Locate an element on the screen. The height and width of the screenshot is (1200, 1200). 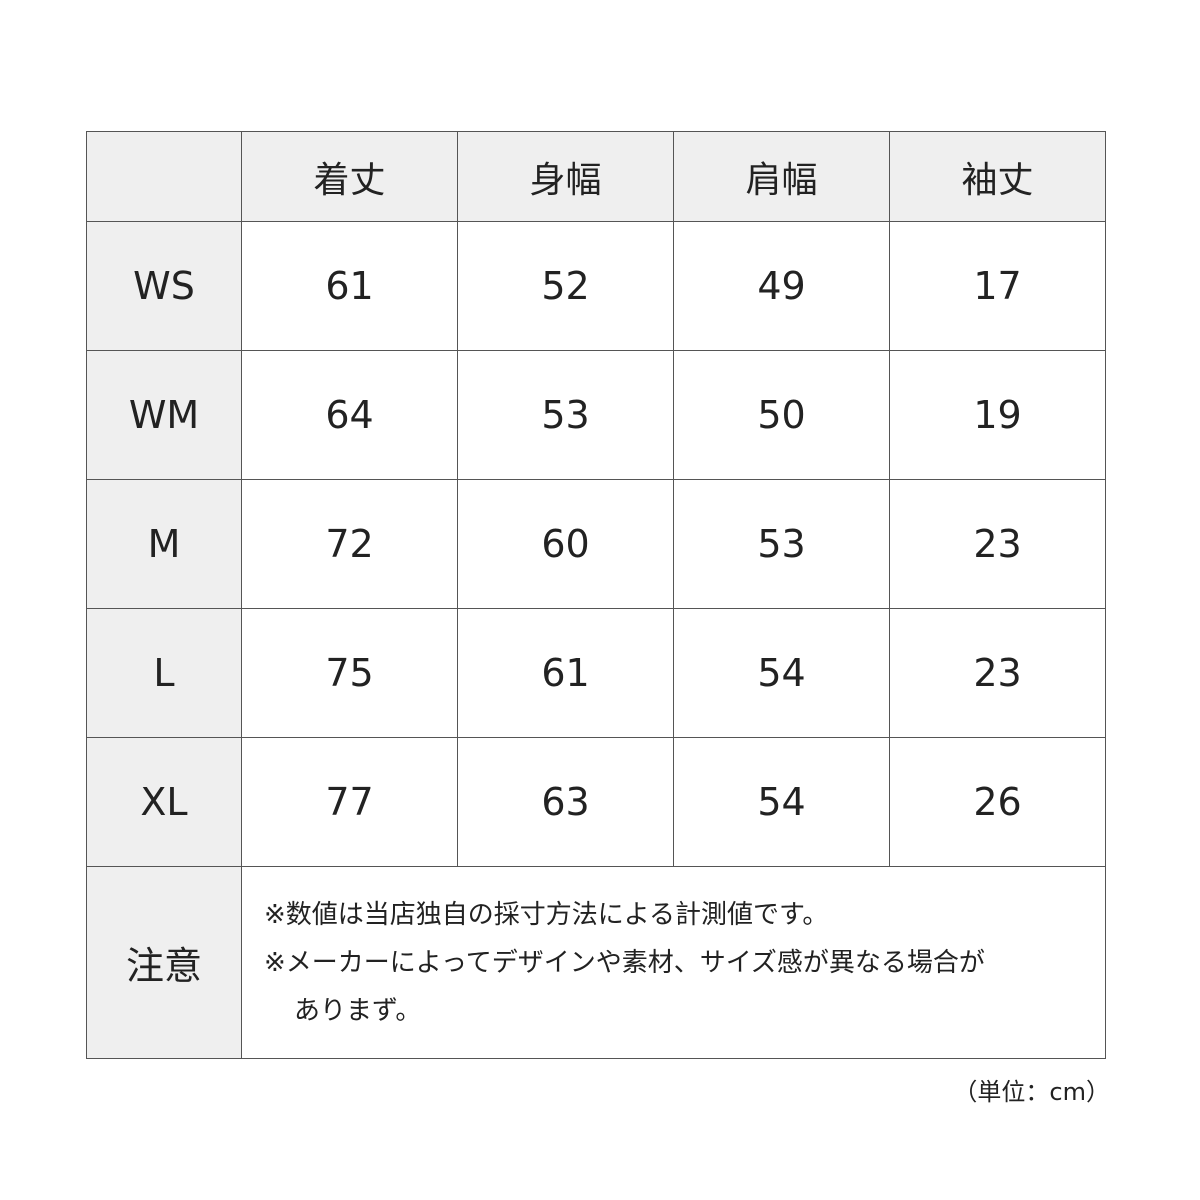
value-cell: 50 is located at coordinates (781, 415).